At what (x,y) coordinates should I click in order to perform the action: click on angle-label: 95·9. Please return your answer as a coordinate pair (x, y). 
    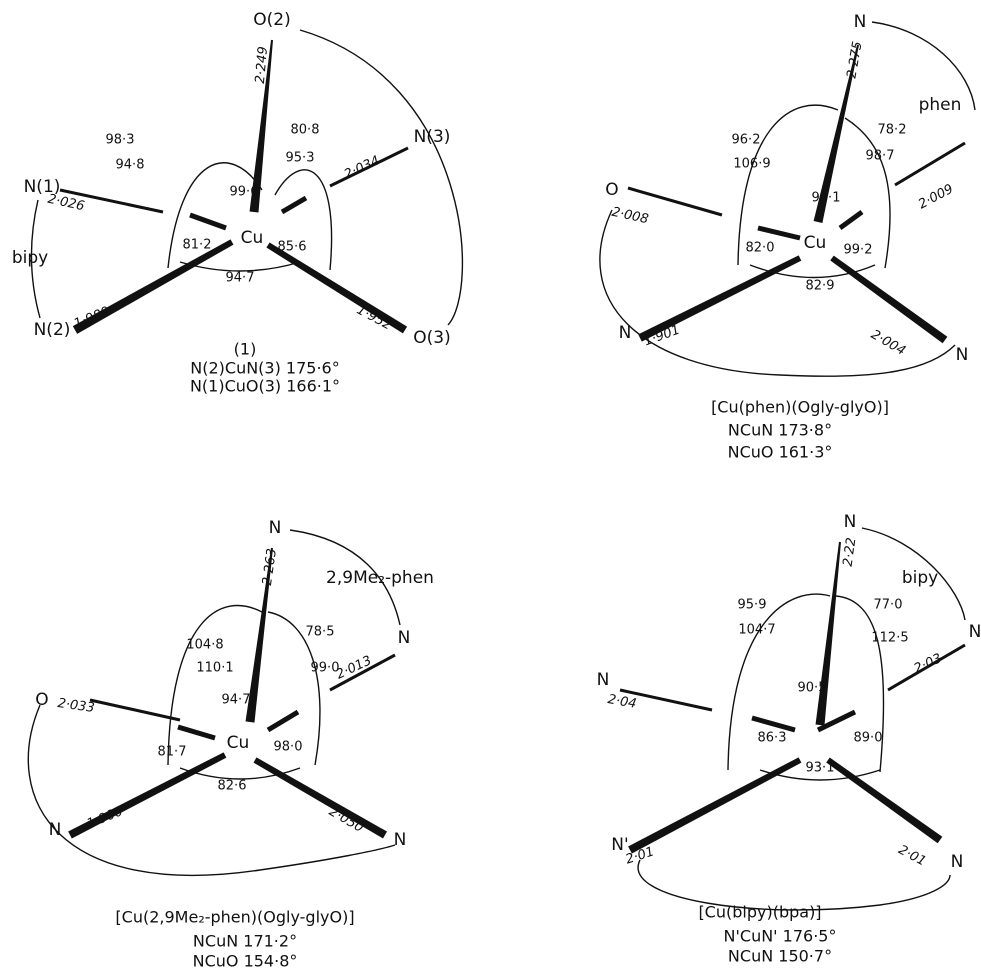
    Looking at the image, I should click on (752, 605).